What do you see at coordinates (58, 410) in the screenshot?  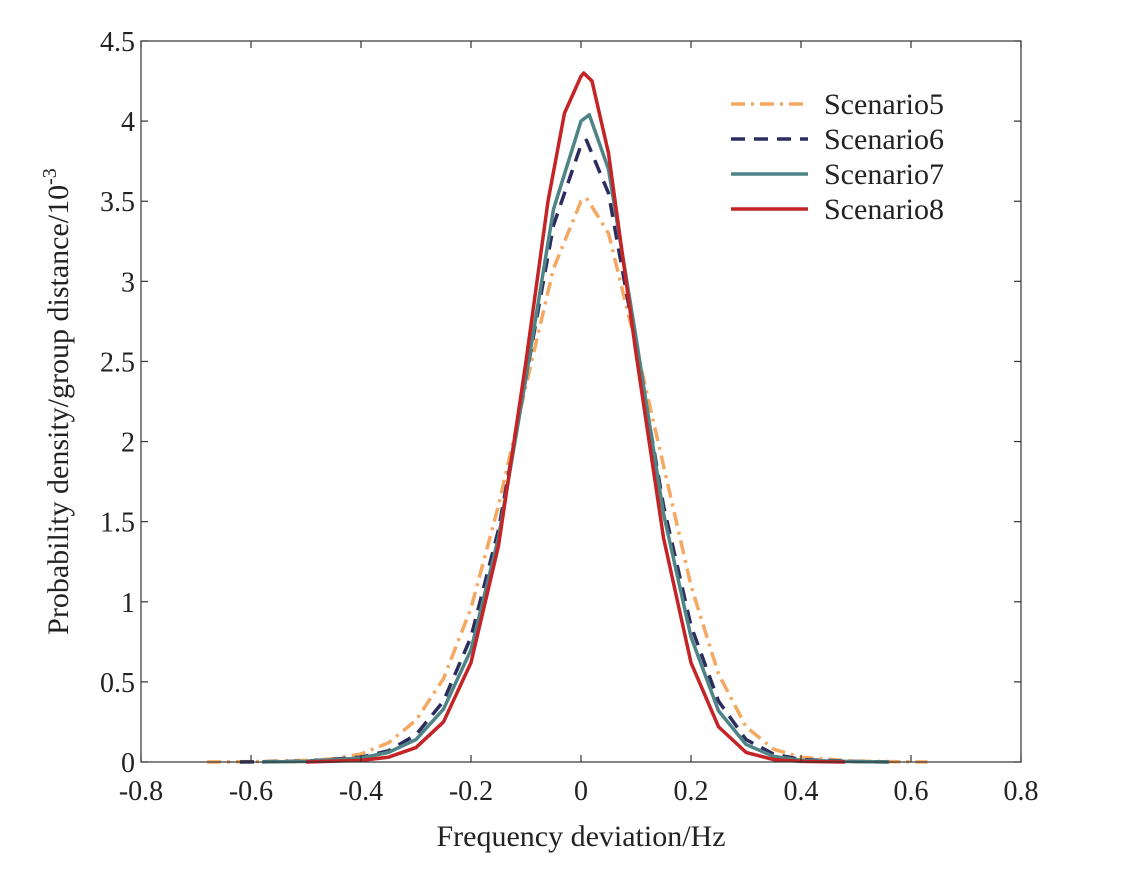 I see `y-axis-title-text: Probability density/group distance/10` at bounding box center [58, 410].